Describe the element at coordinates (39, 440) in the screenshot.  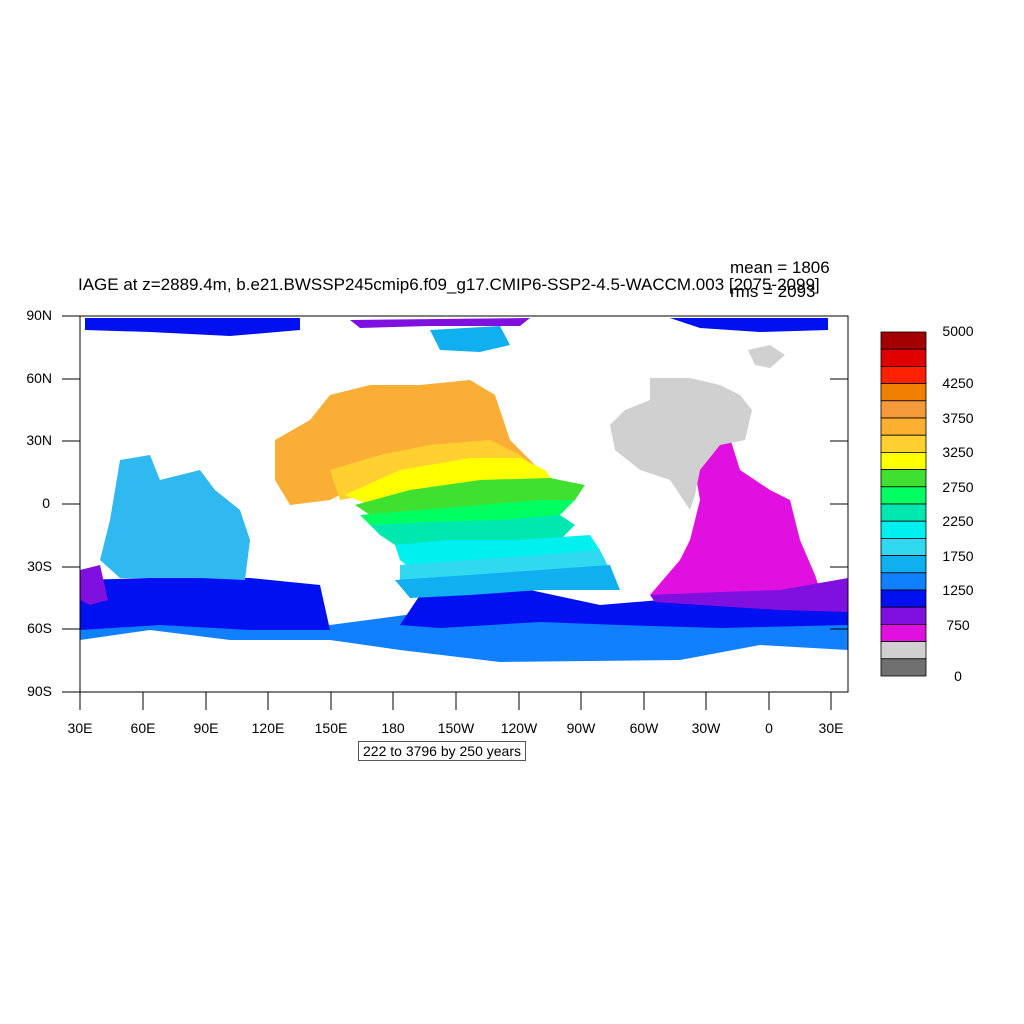
I see `lat-label-30n: 30N` at that location.